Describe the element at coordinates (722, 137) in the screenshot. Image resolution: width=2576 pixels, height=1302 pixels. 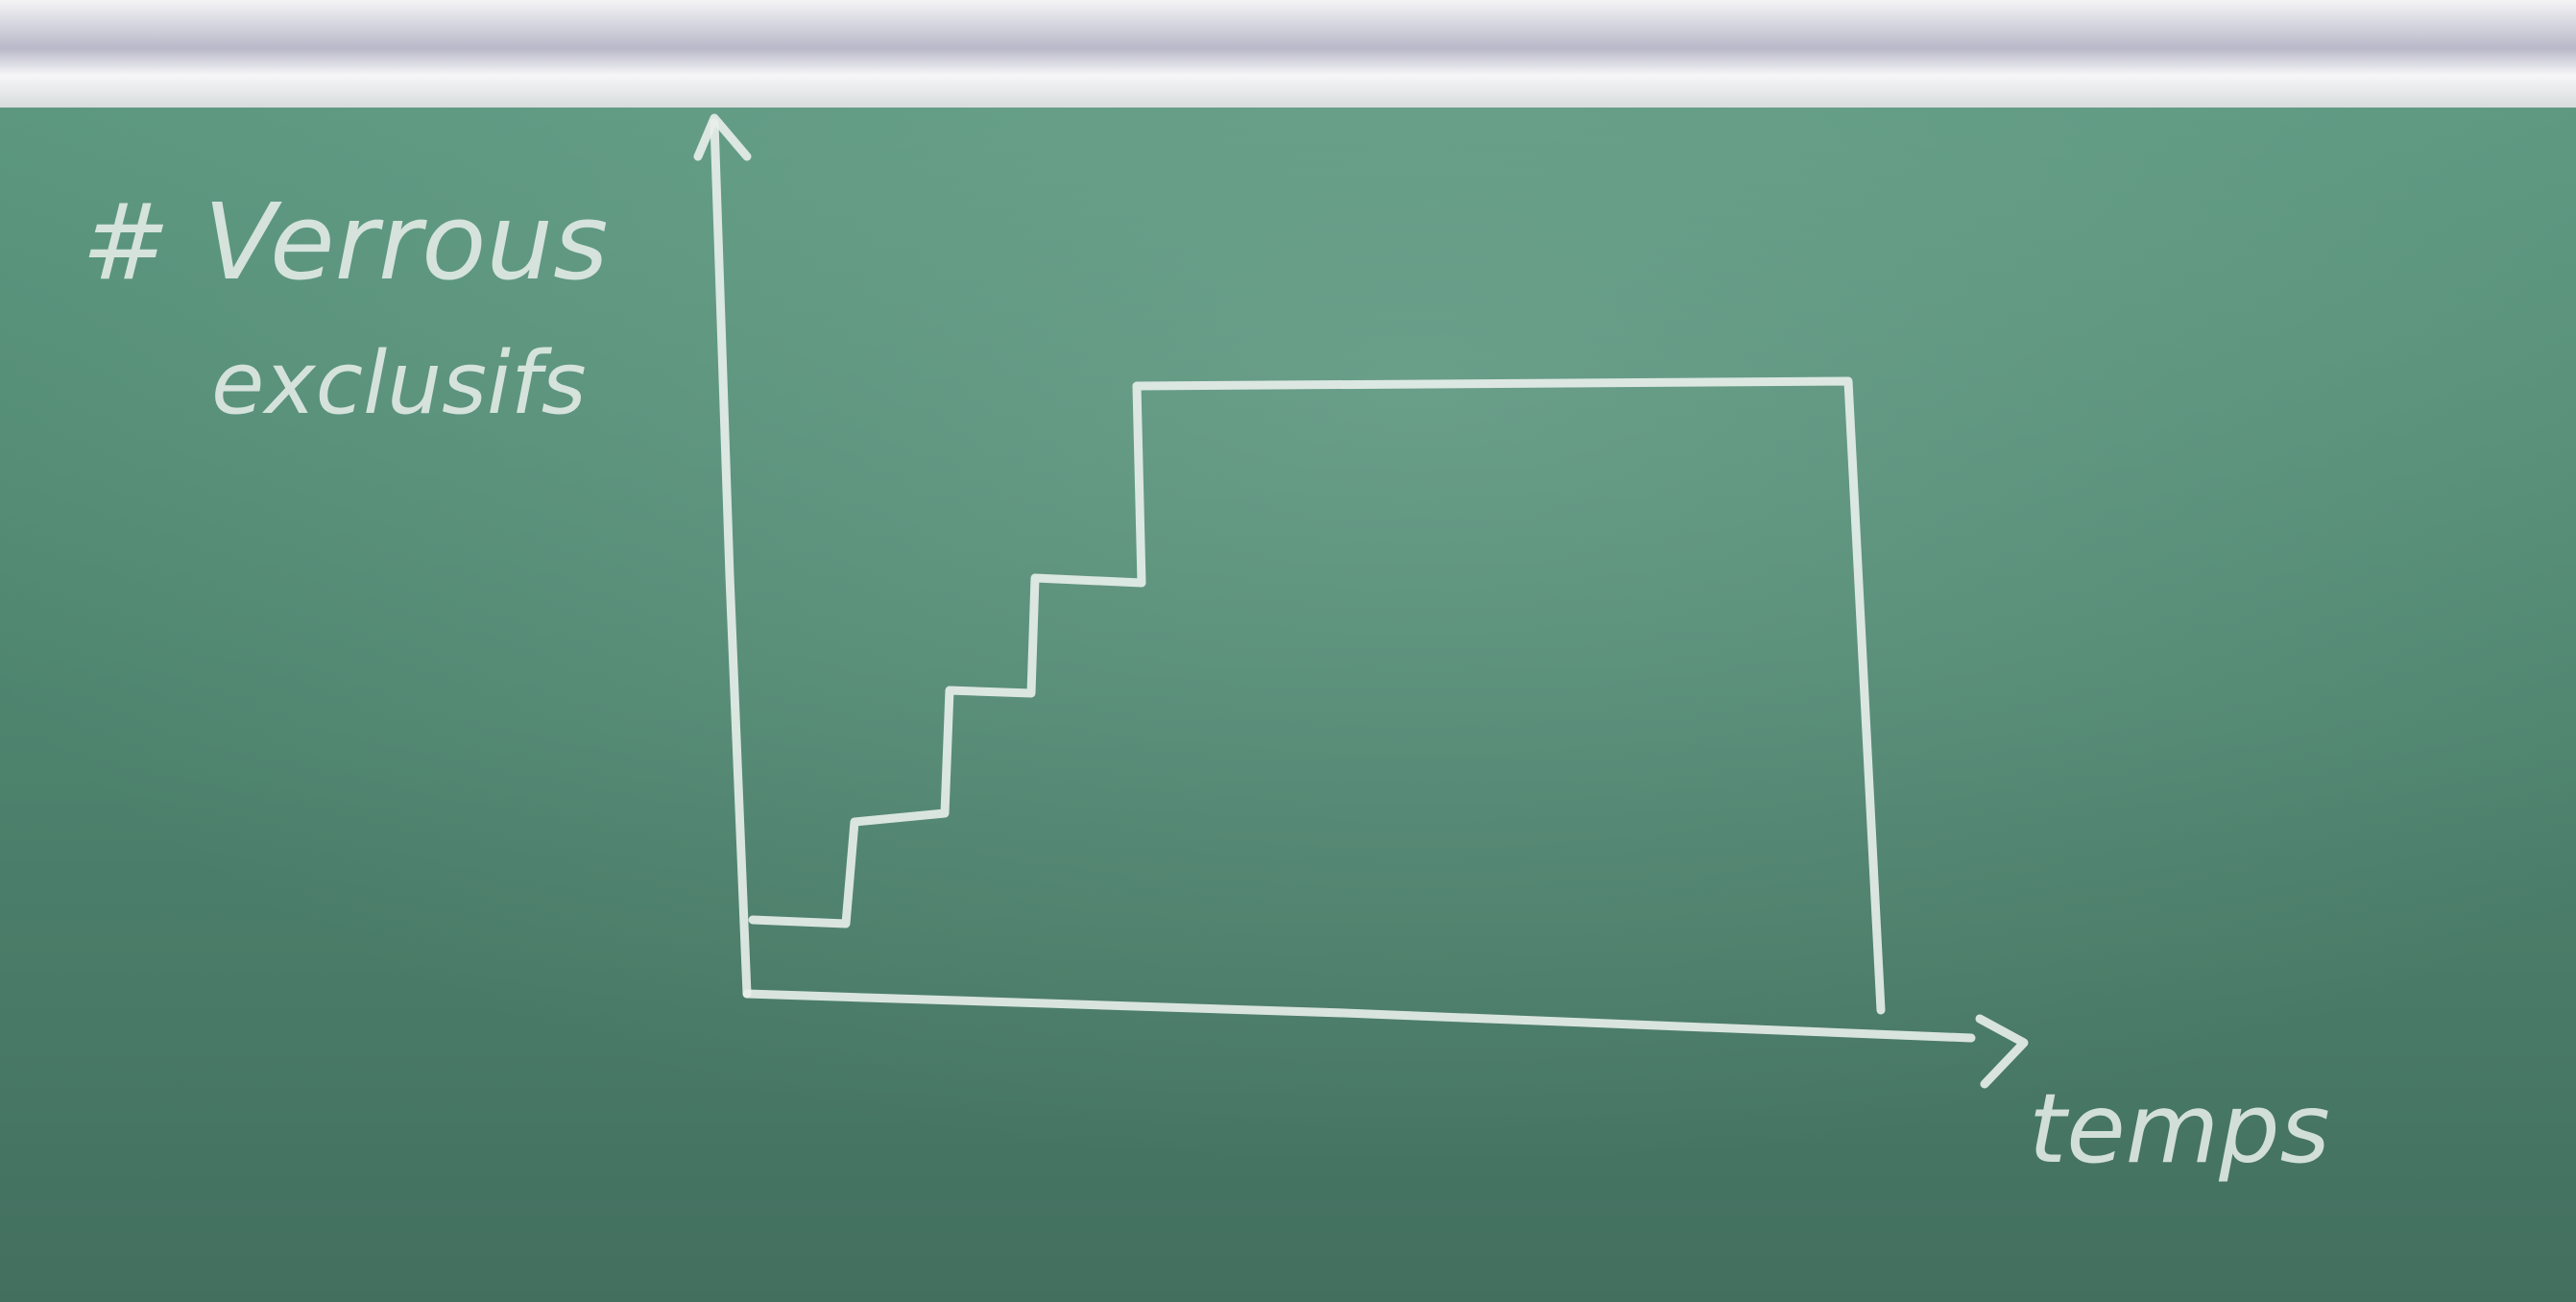
I see `y-axis-arrow` at that location.